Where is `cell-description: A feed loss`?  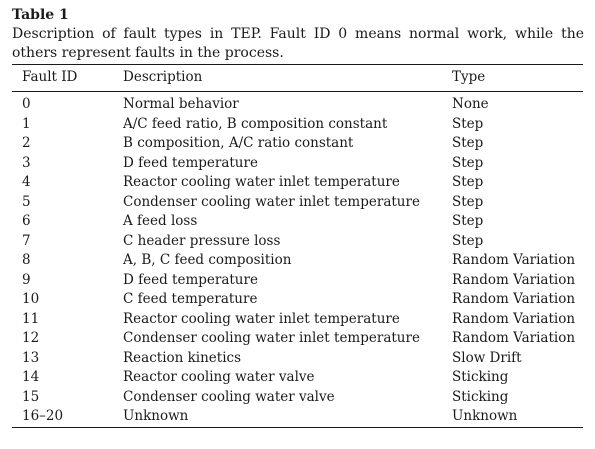 cell-description: A feed loss is located at coordinates (160, 221).